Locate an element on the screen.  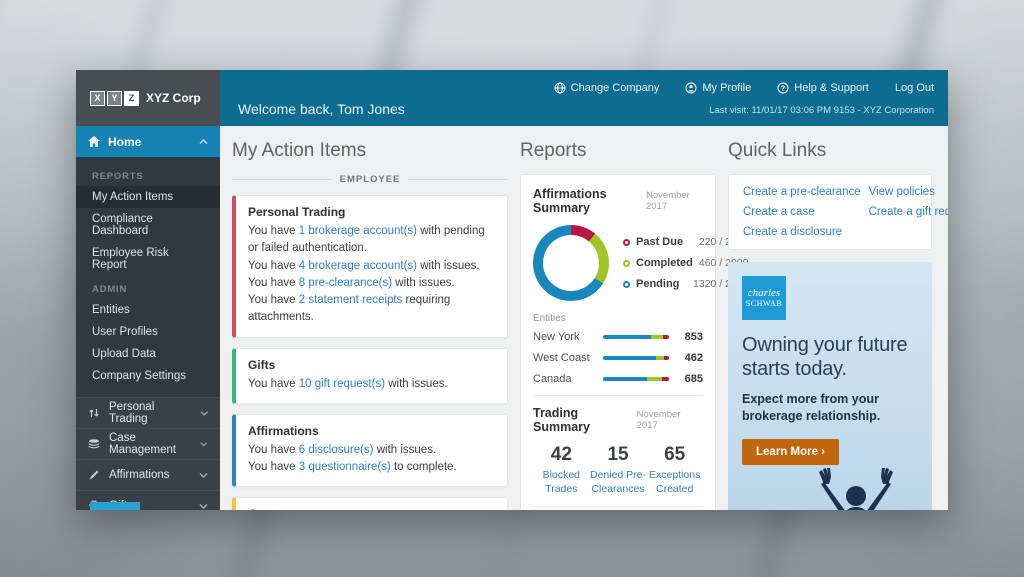
questionnaires-link: 3 questionnaire(s) is located at coordinates (344, 467).